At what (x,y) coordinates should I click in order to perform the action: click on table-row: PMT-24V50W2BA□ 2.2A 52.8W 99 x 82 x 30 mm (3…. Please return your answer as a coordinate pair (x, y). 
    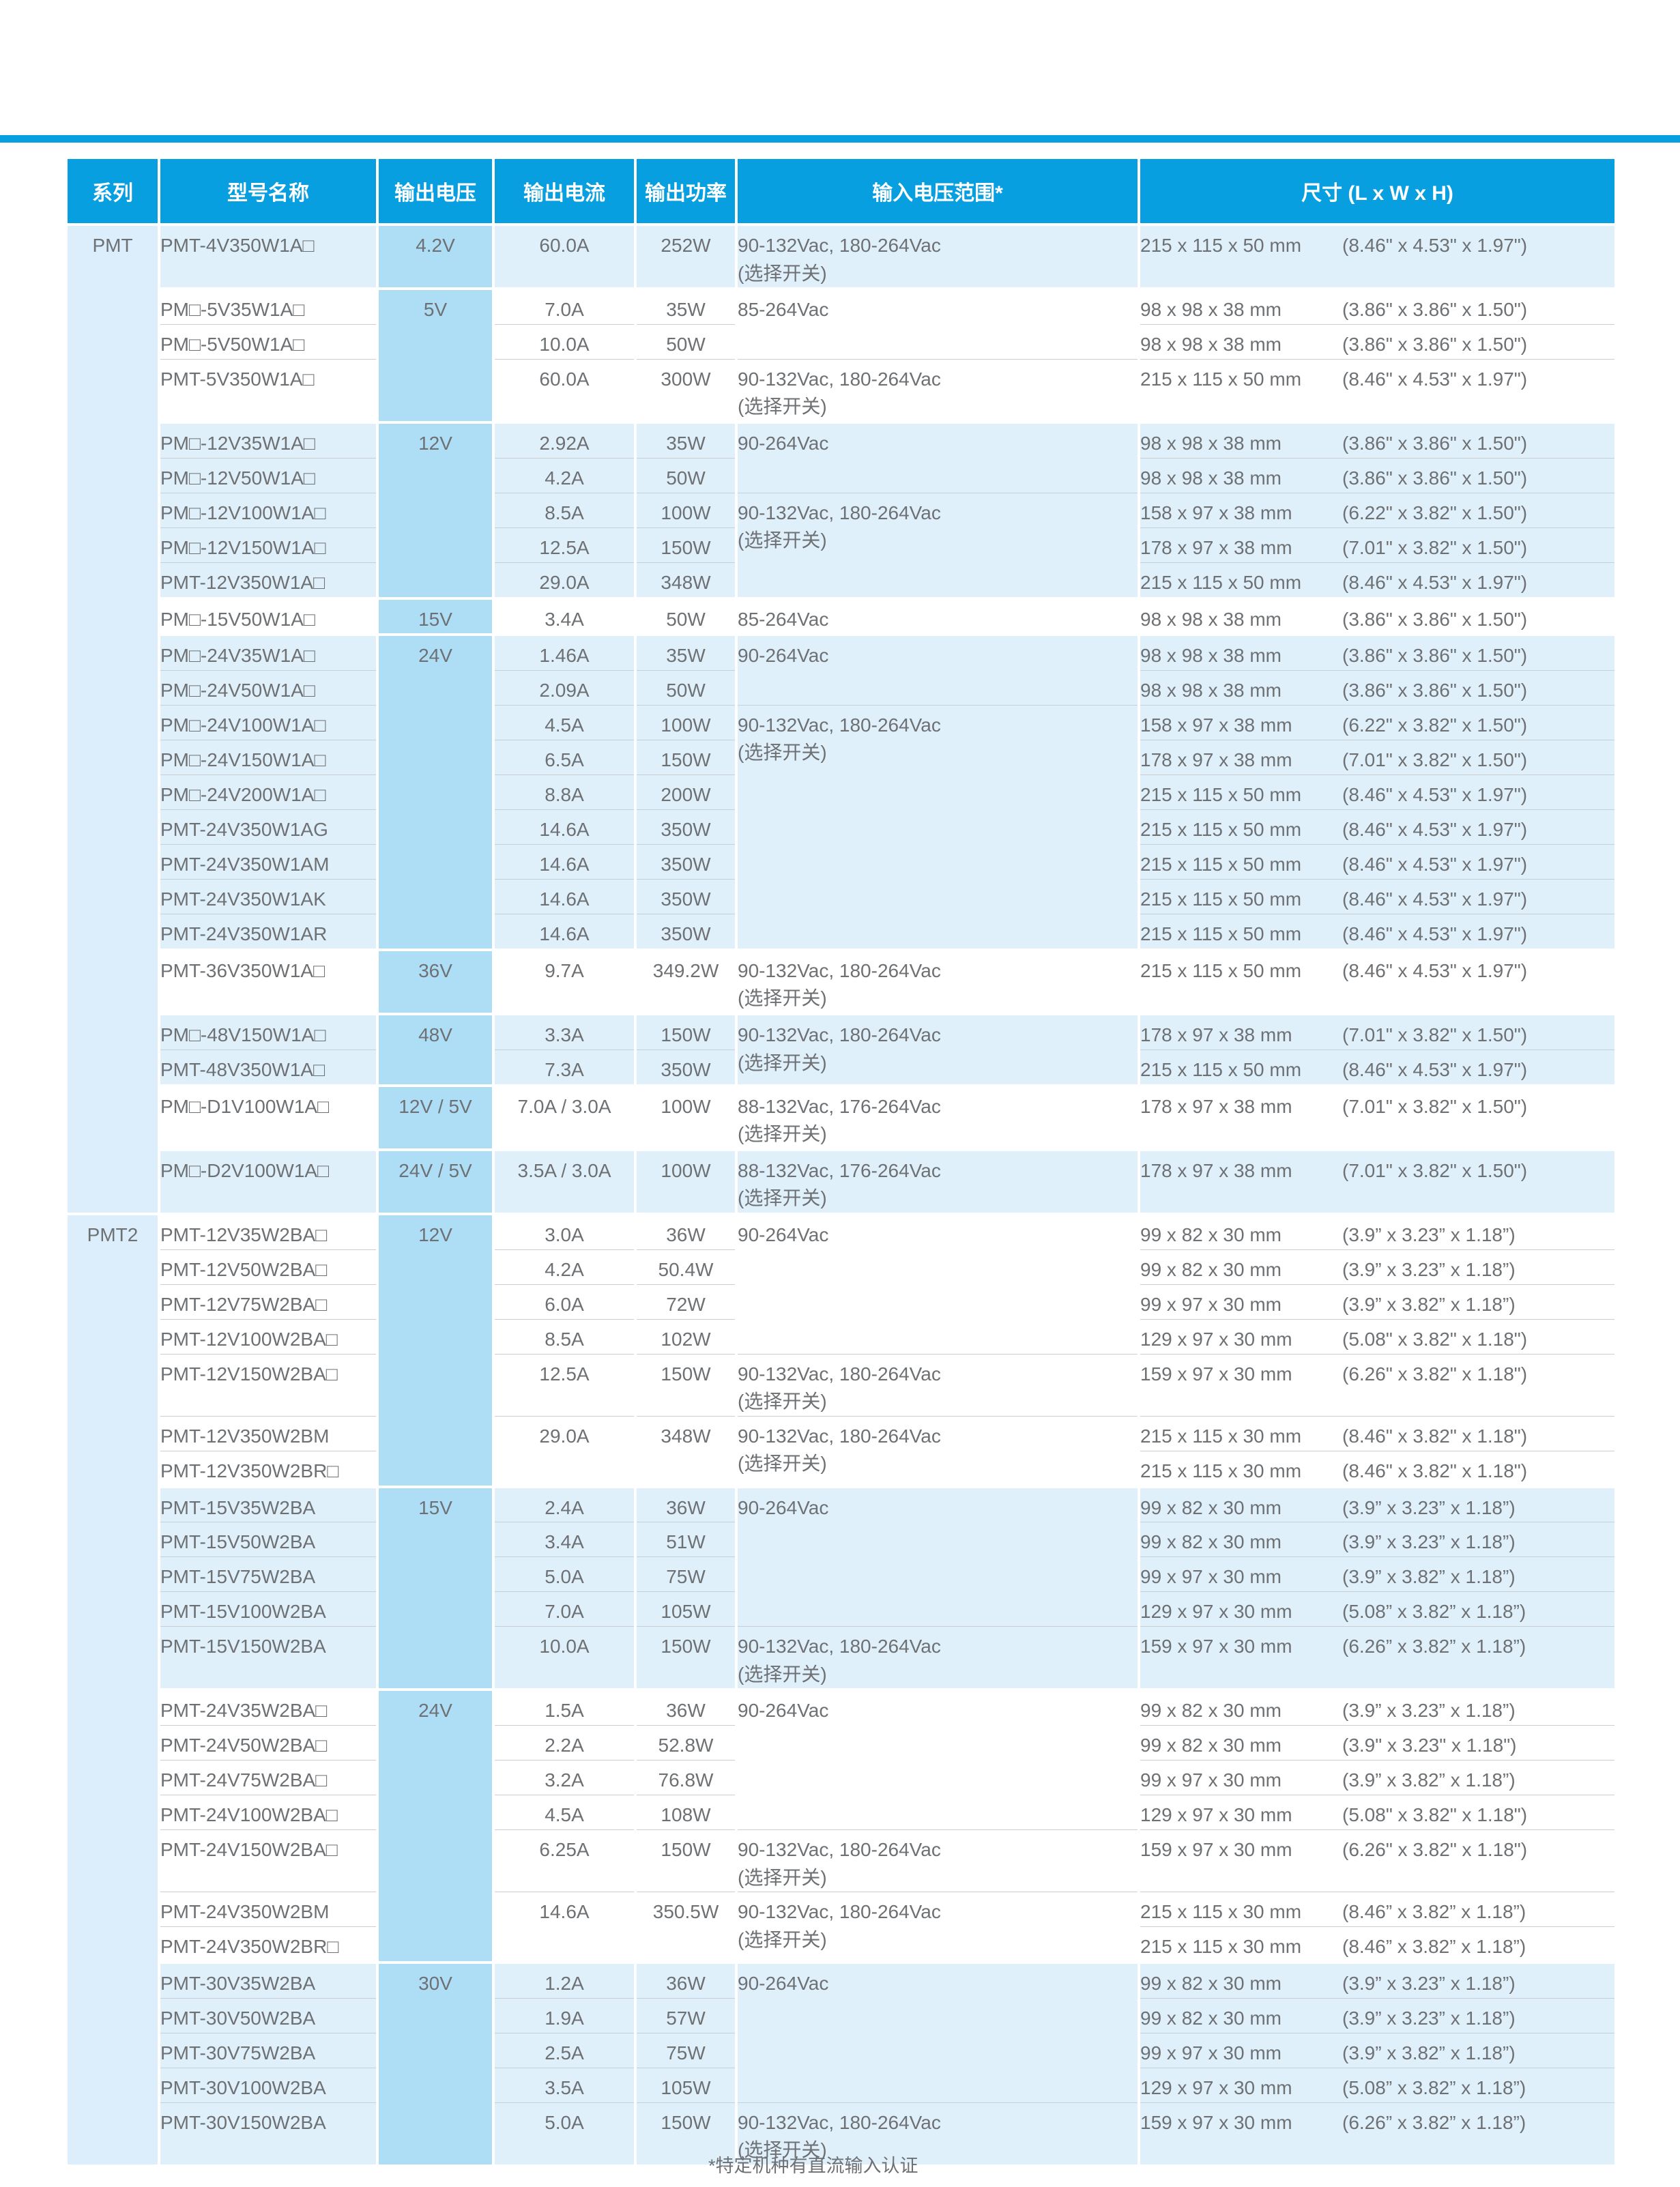
    Looking at the image, I should click on (841, 1742).